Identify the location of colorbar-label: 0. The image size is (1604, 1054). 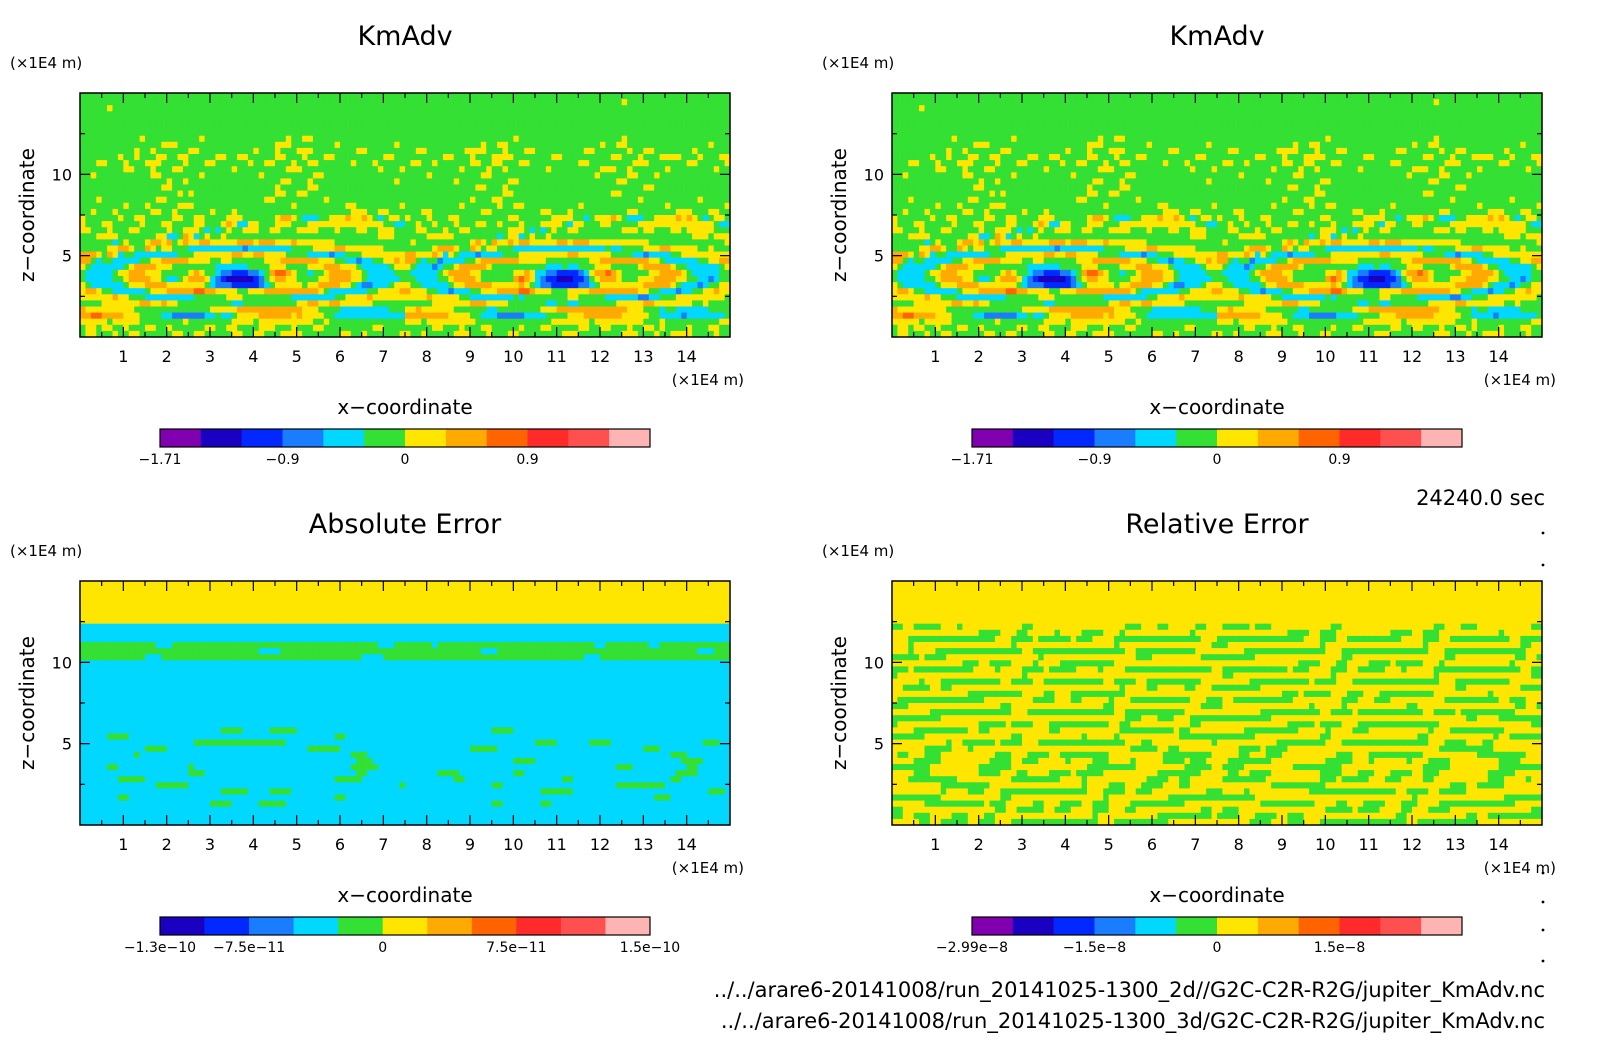
(405, 460).